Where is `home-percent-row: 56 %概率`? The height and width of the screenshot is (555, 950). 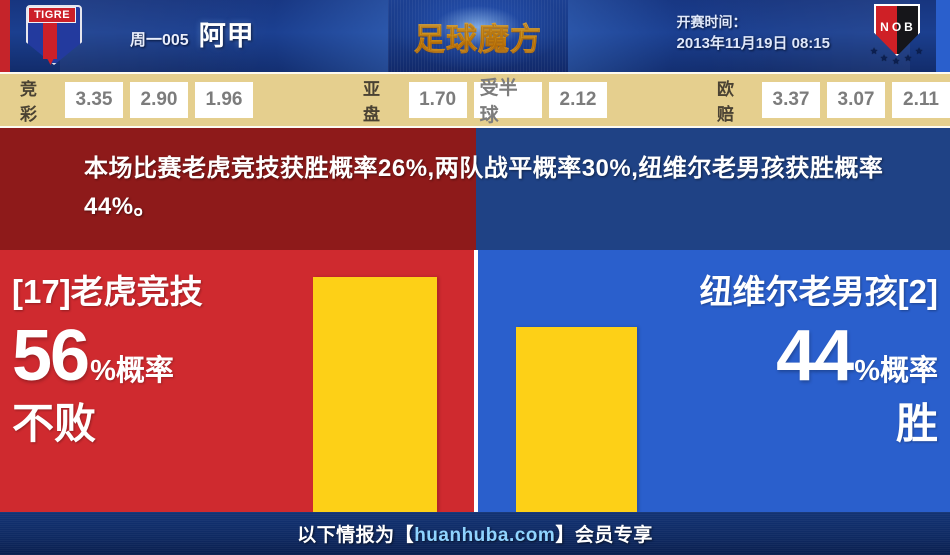 home-percent-row: 56 %概率 is located at coordinates (161, 356).